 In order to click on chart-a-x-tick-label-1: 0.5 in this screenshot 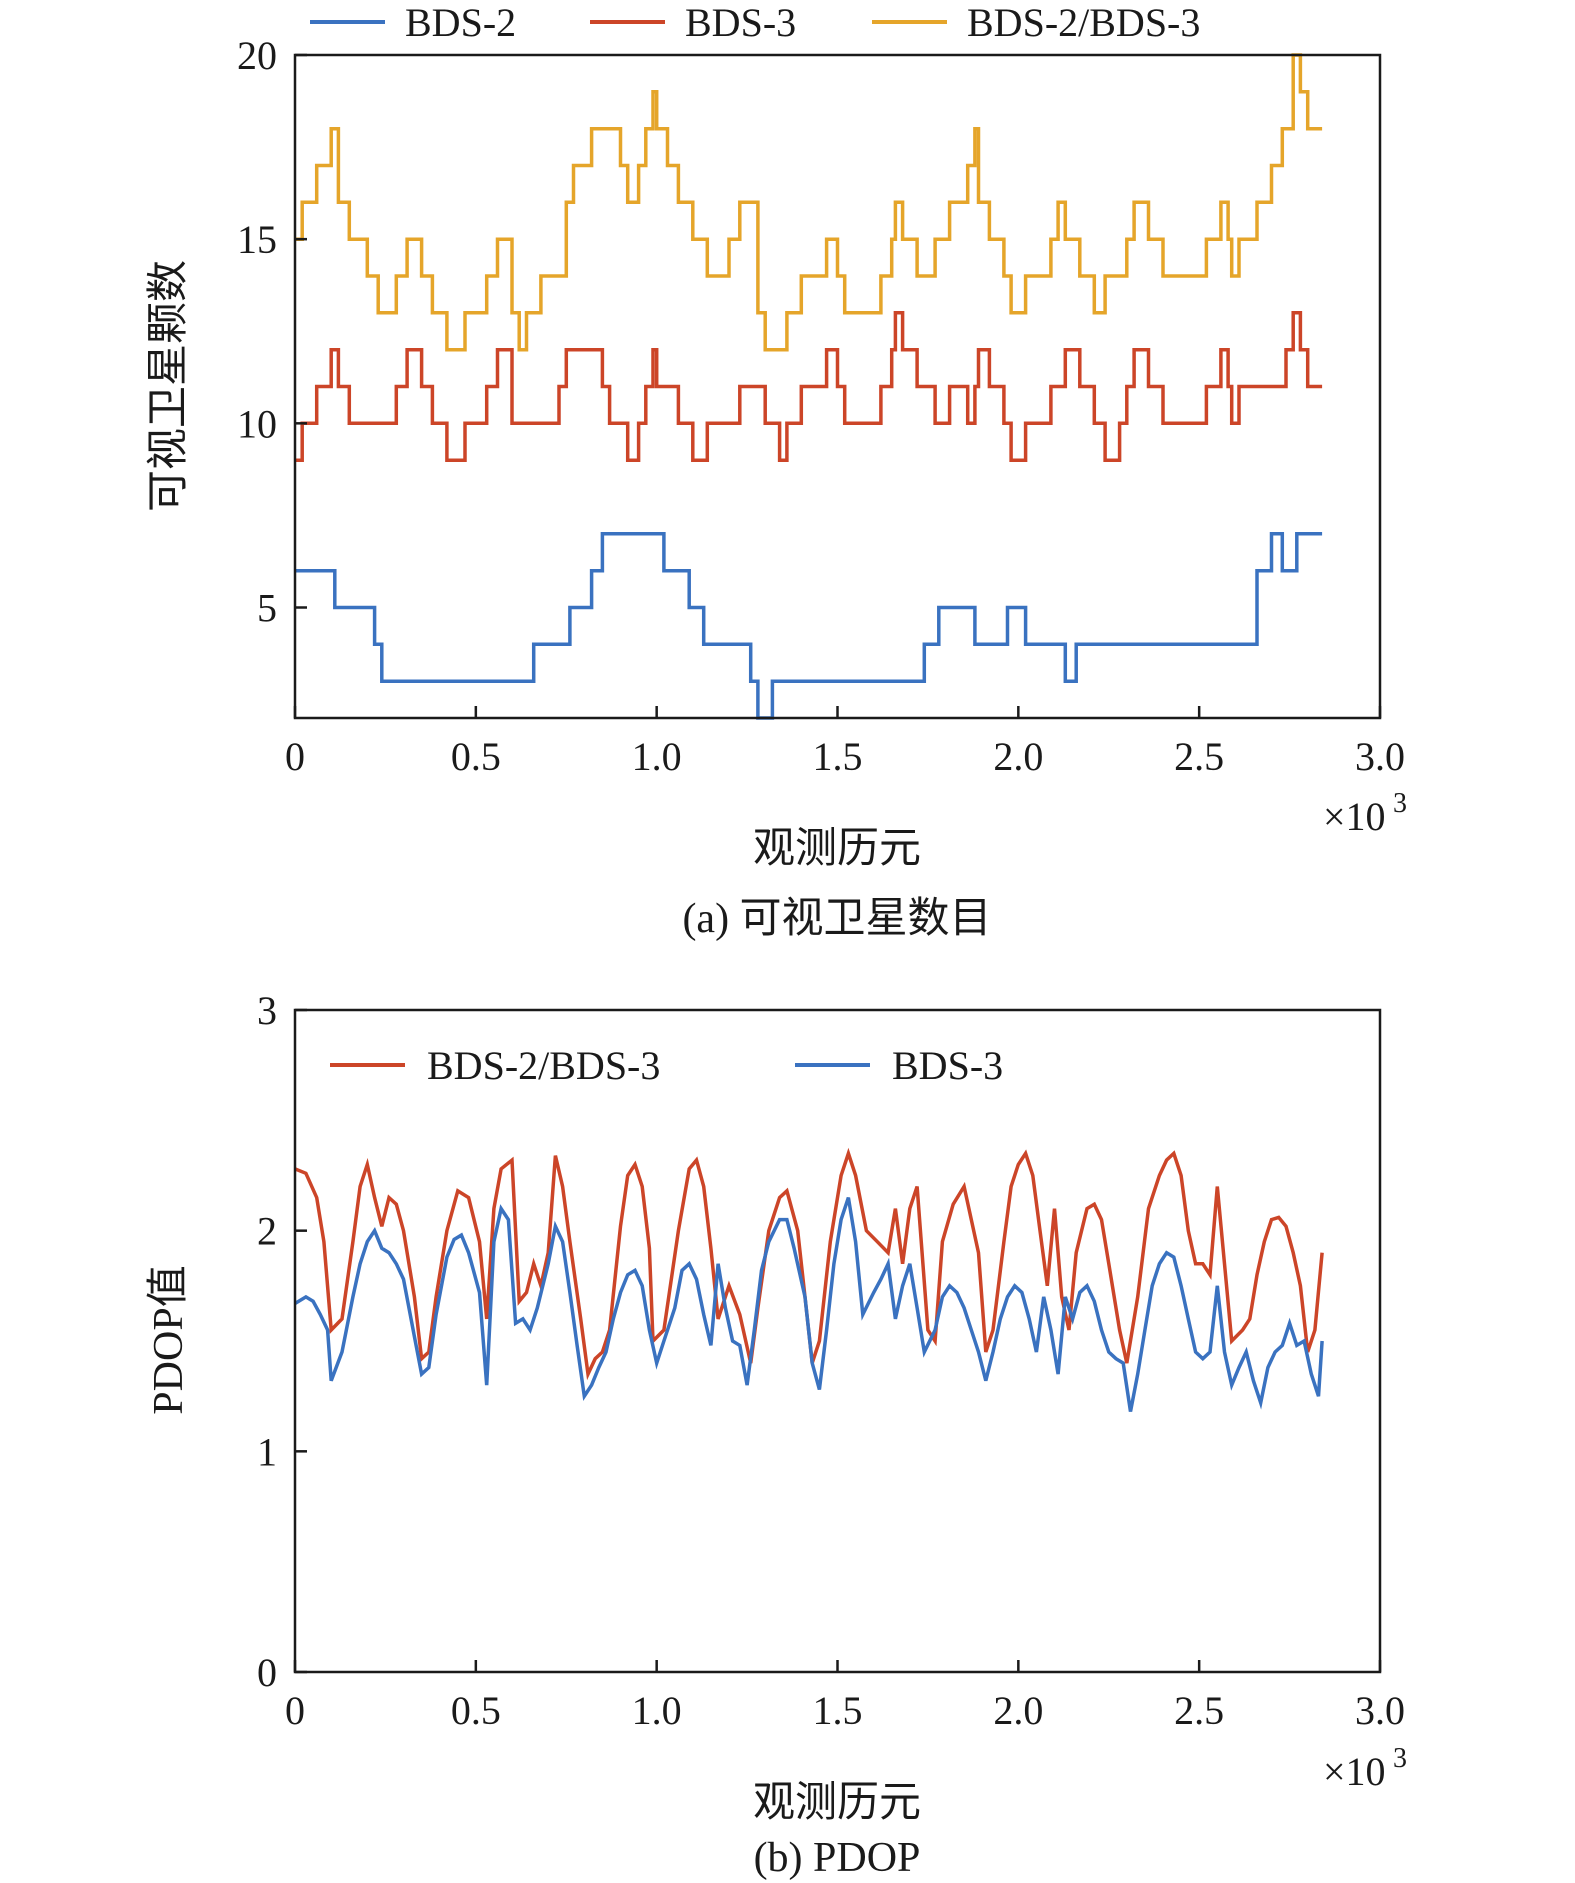, I will do `click(476, 756)`.